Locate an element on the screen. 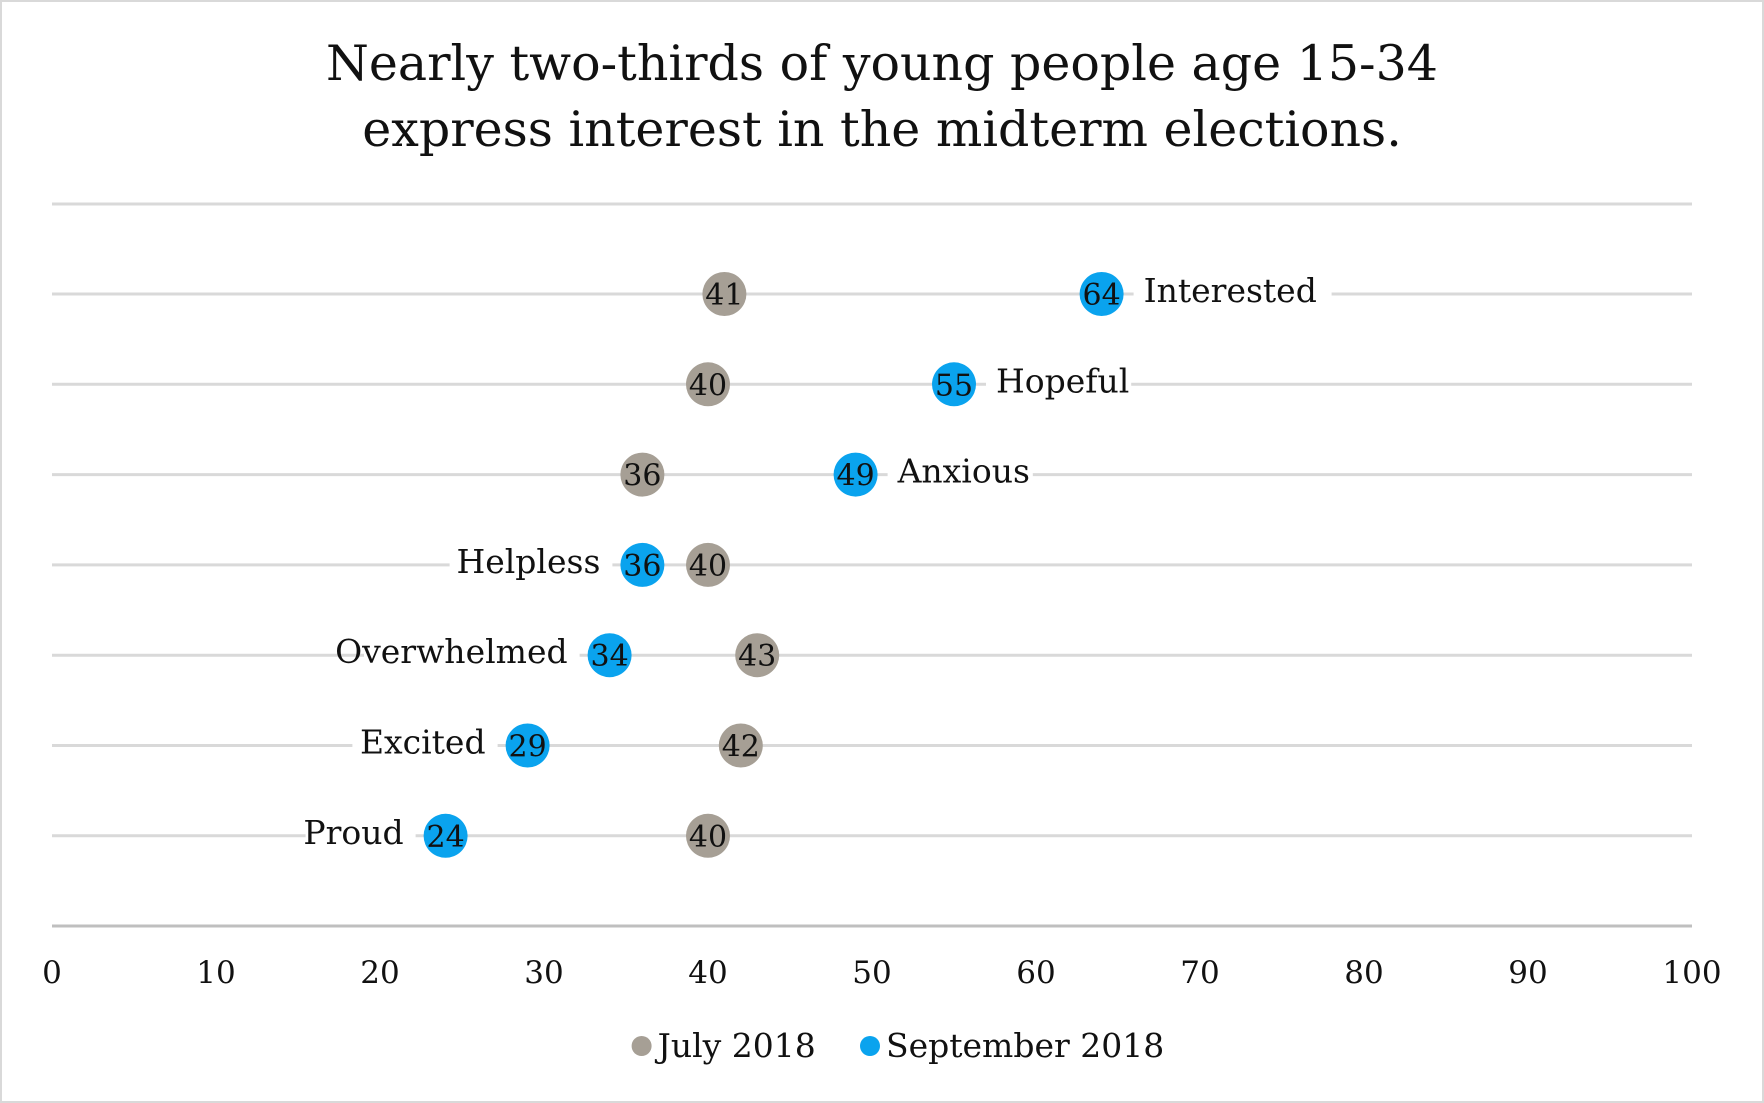 This screenshot has width=1764, height=1103. legend: July 2018 September 2018 is located at coordinates (897, 1045).